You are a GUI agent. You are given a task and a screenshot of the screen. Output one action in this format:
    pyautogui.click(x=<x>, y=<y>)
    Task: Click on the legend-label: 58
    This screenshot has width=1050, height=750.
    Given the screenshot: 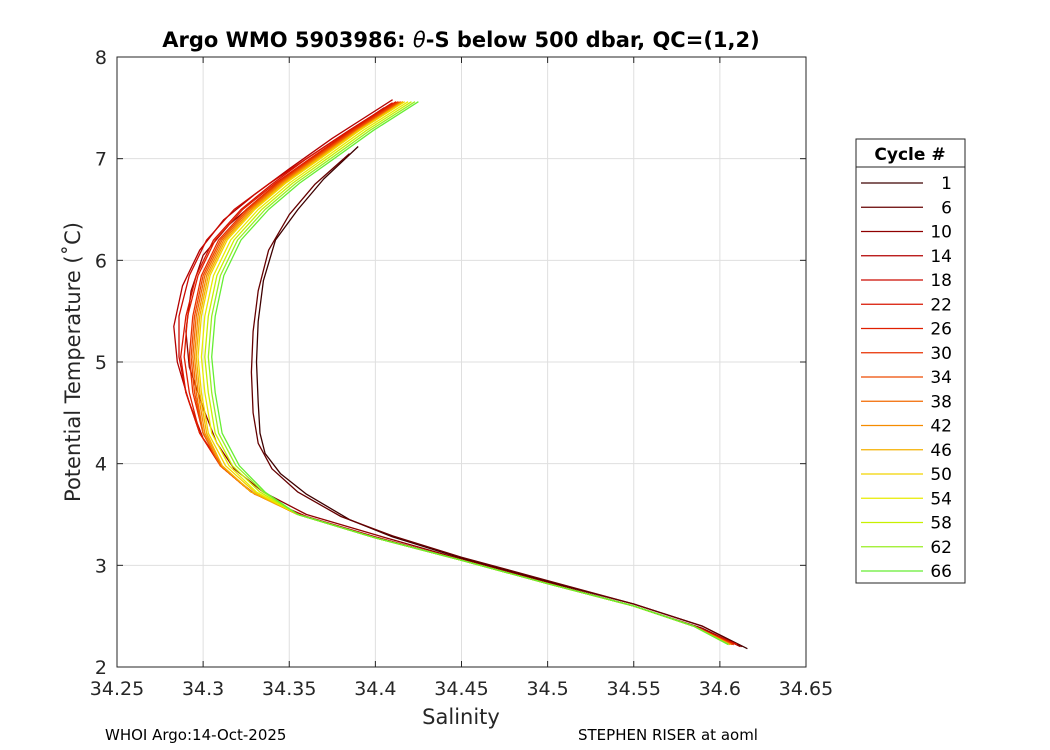 What is the action you would take?
    pyautogui.click(x=941, y=524)
    